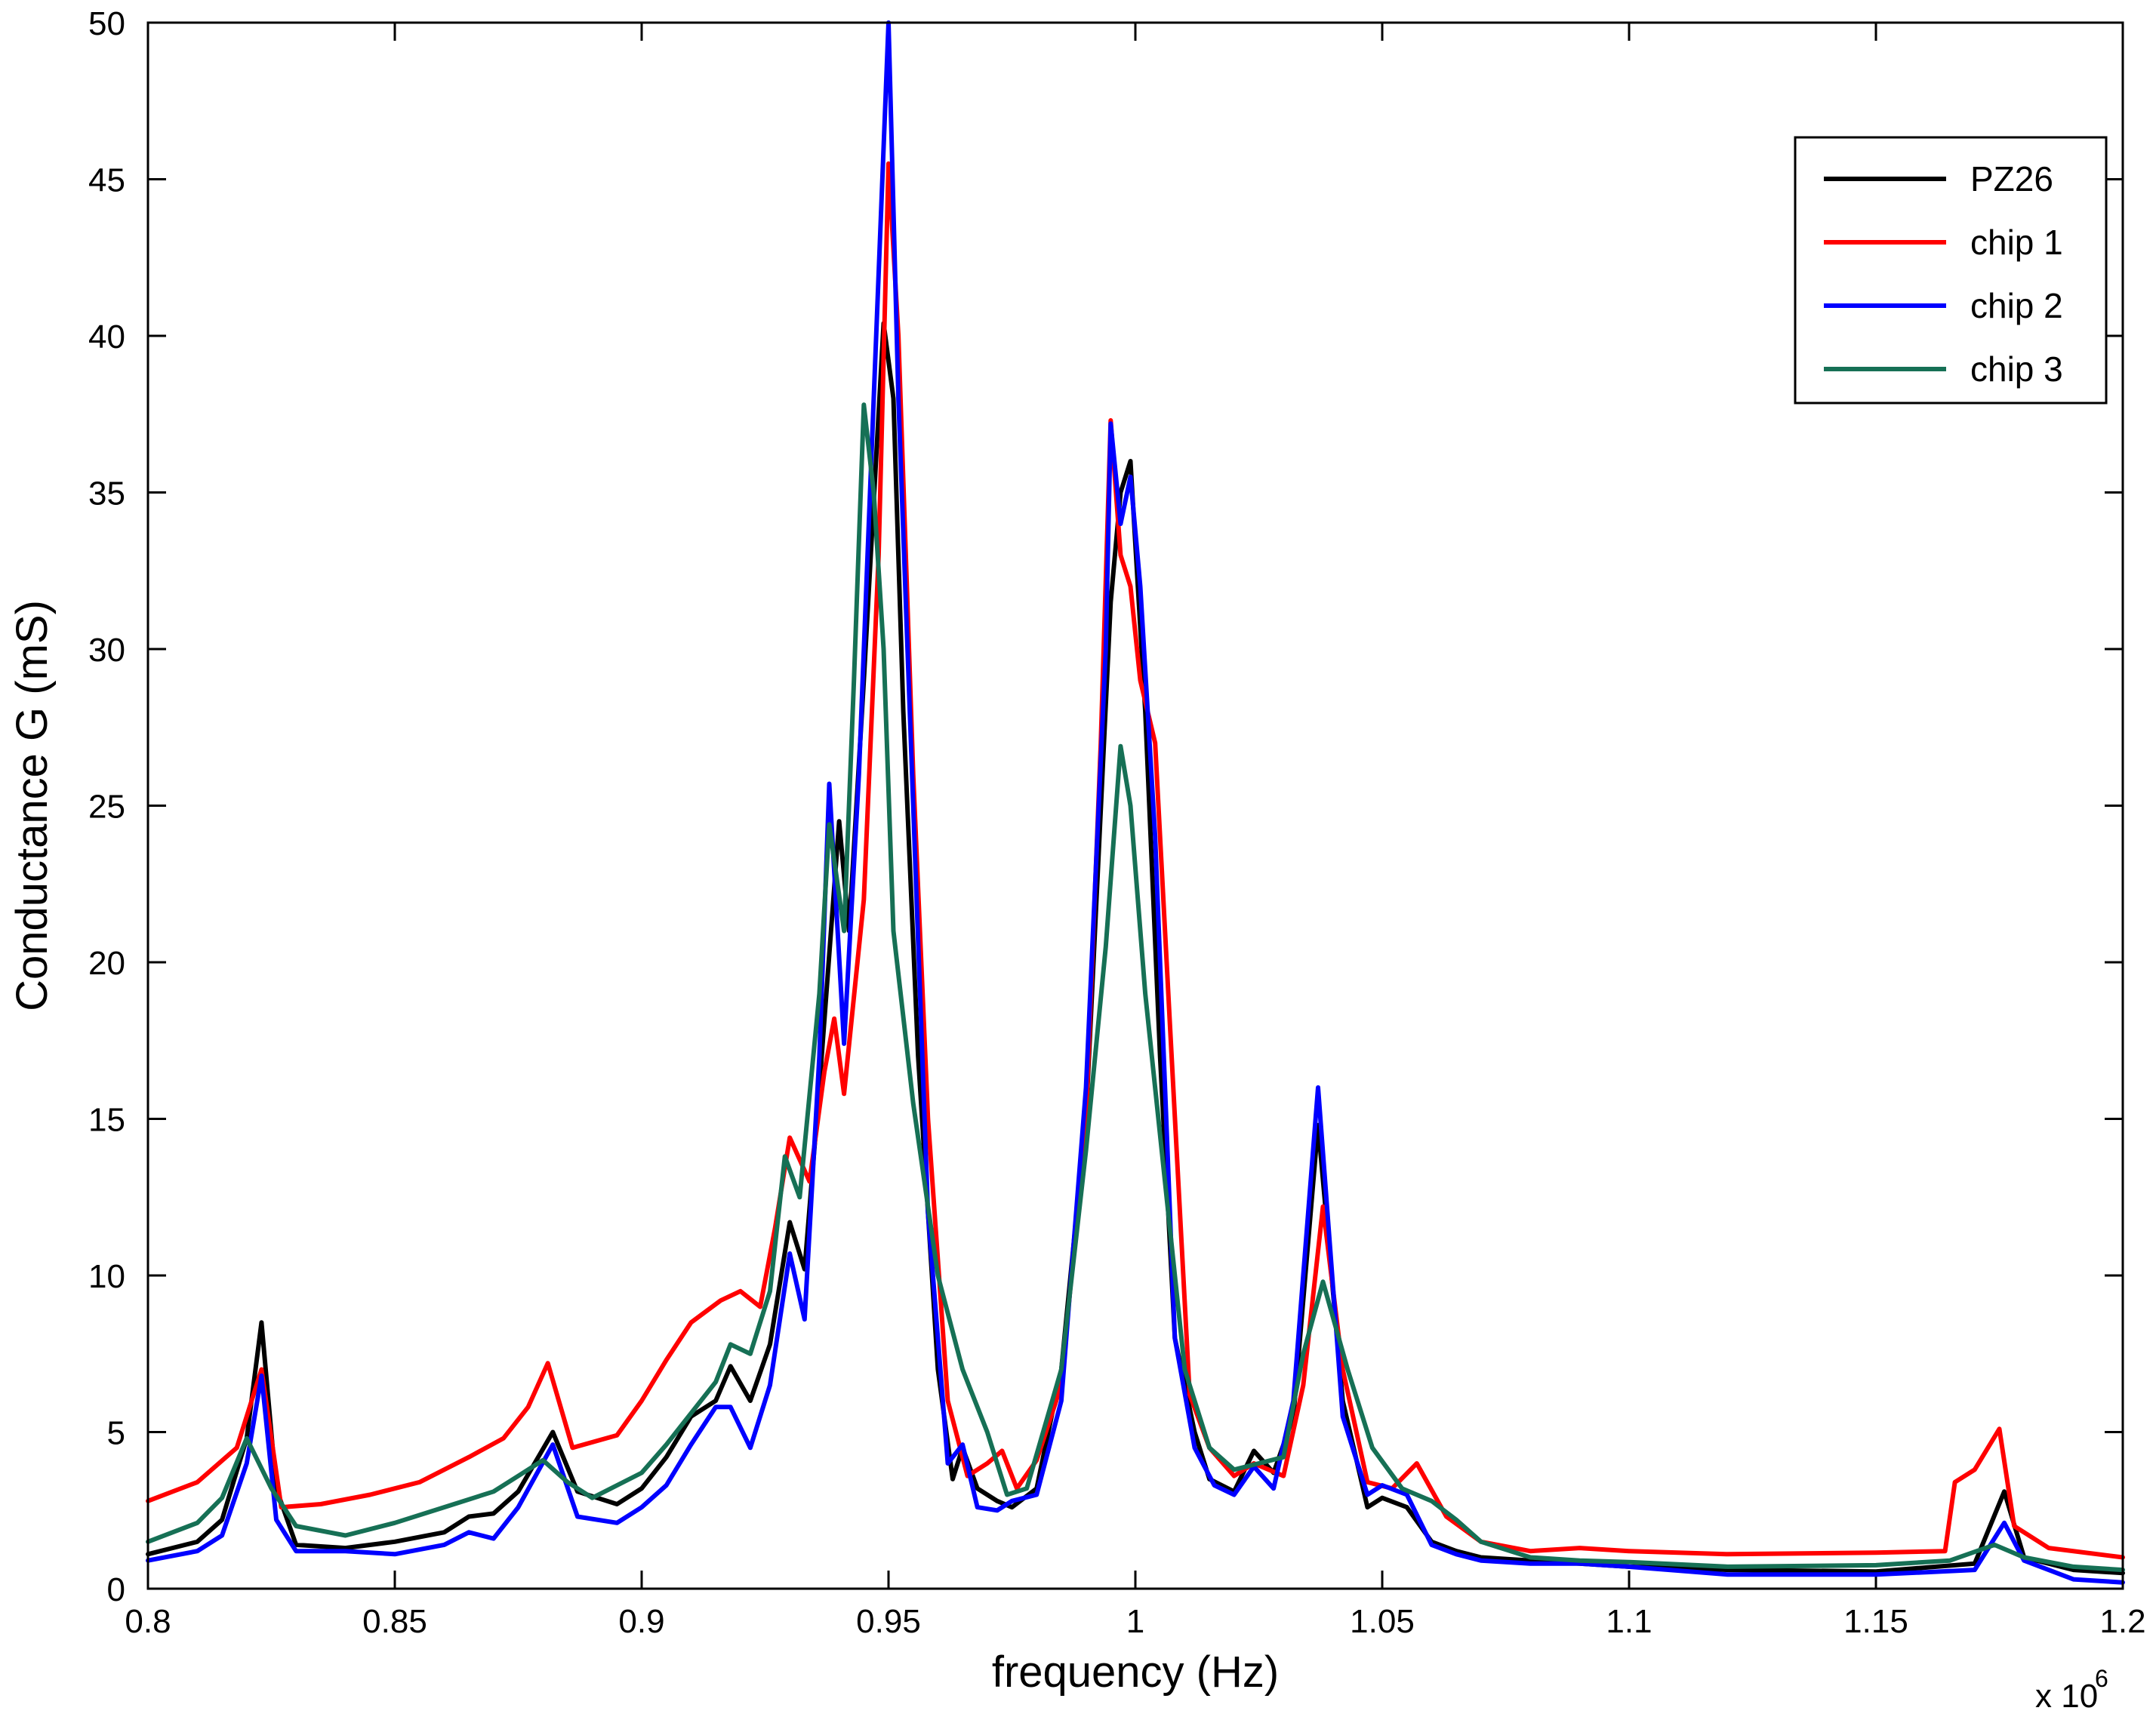  Describe the element at coordinates (106, 180) in the screenshot. I see `y-tick-label: 45` at that location.